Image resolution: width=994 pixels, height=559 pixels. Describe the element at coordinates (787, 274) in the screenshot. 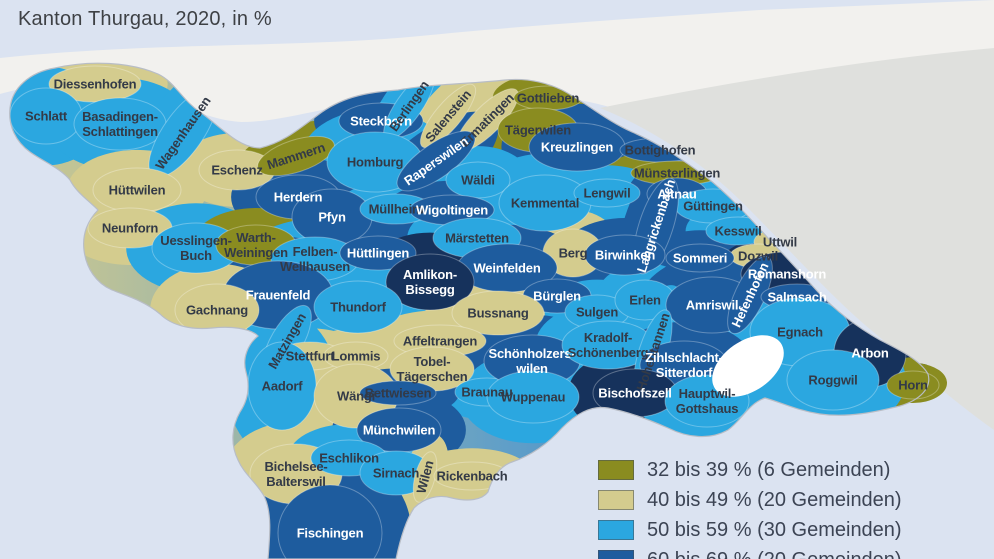

I see `municipality-label: Romanshorn` at that location.